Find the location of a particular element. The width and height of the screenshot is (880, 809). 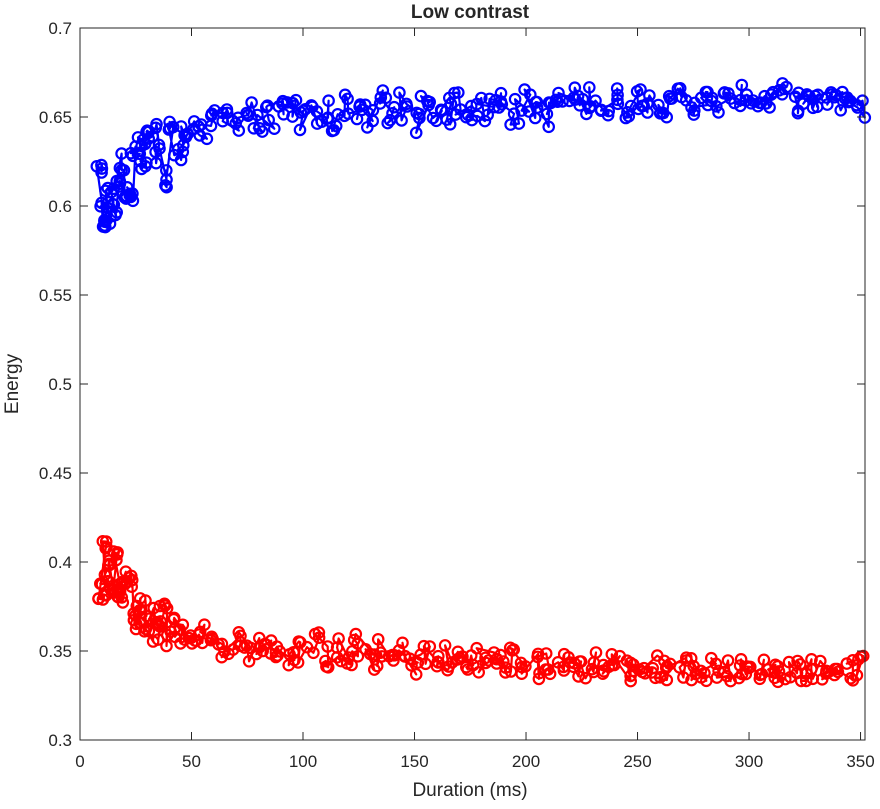

x-tick-label: 50 is located at coordinates (191, 761).